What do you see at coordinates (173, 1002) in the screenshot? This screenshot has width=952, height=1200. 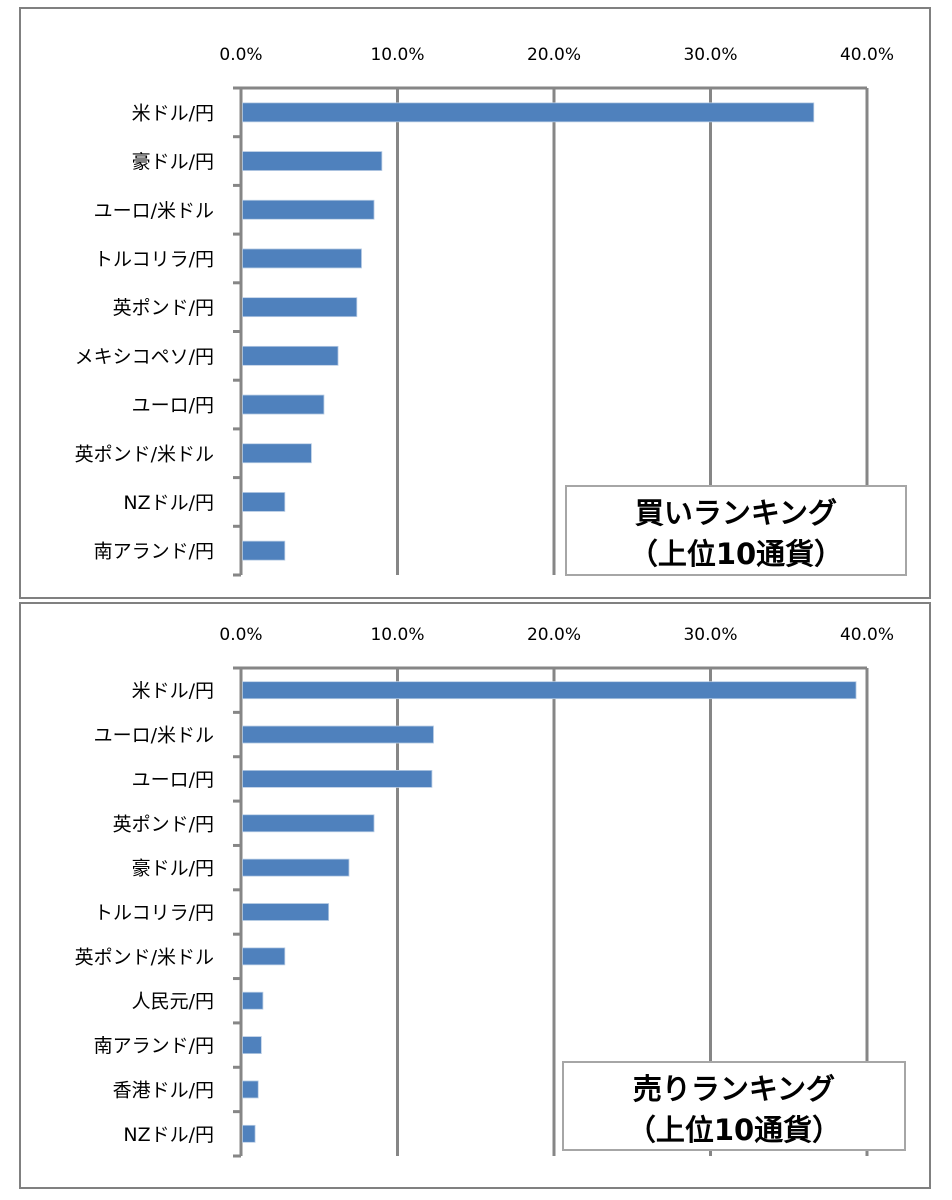 I see `category-label: 人民元/円` at bounding box center [173, 1002].